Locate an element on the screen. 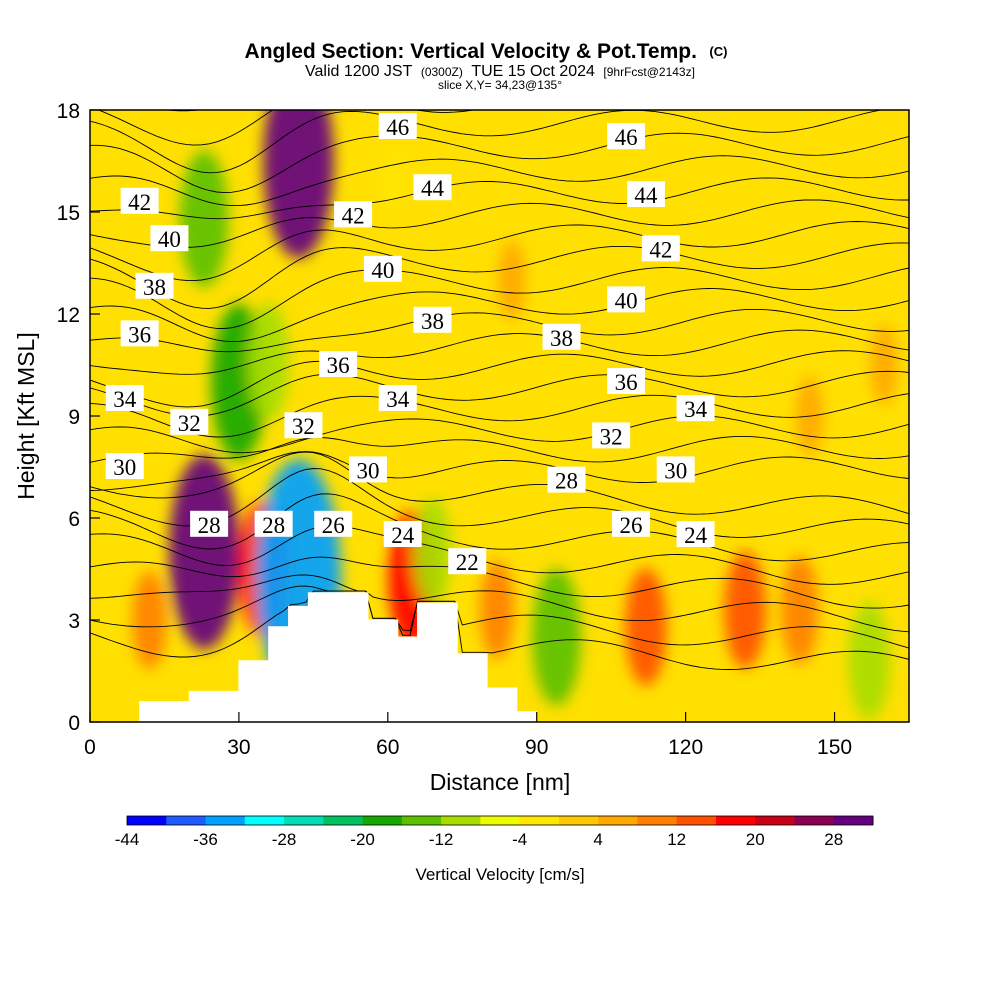 This screenshot has width=1000, height=1000. isentrope-label-5: 42 is located at coordinates (353, 214).